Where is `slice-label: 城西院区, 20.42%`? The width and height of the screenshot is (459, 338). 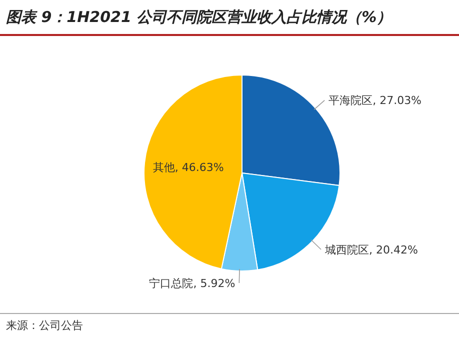
slice-label: 城西院区, 20.42% is located at coordinates (371, 249).